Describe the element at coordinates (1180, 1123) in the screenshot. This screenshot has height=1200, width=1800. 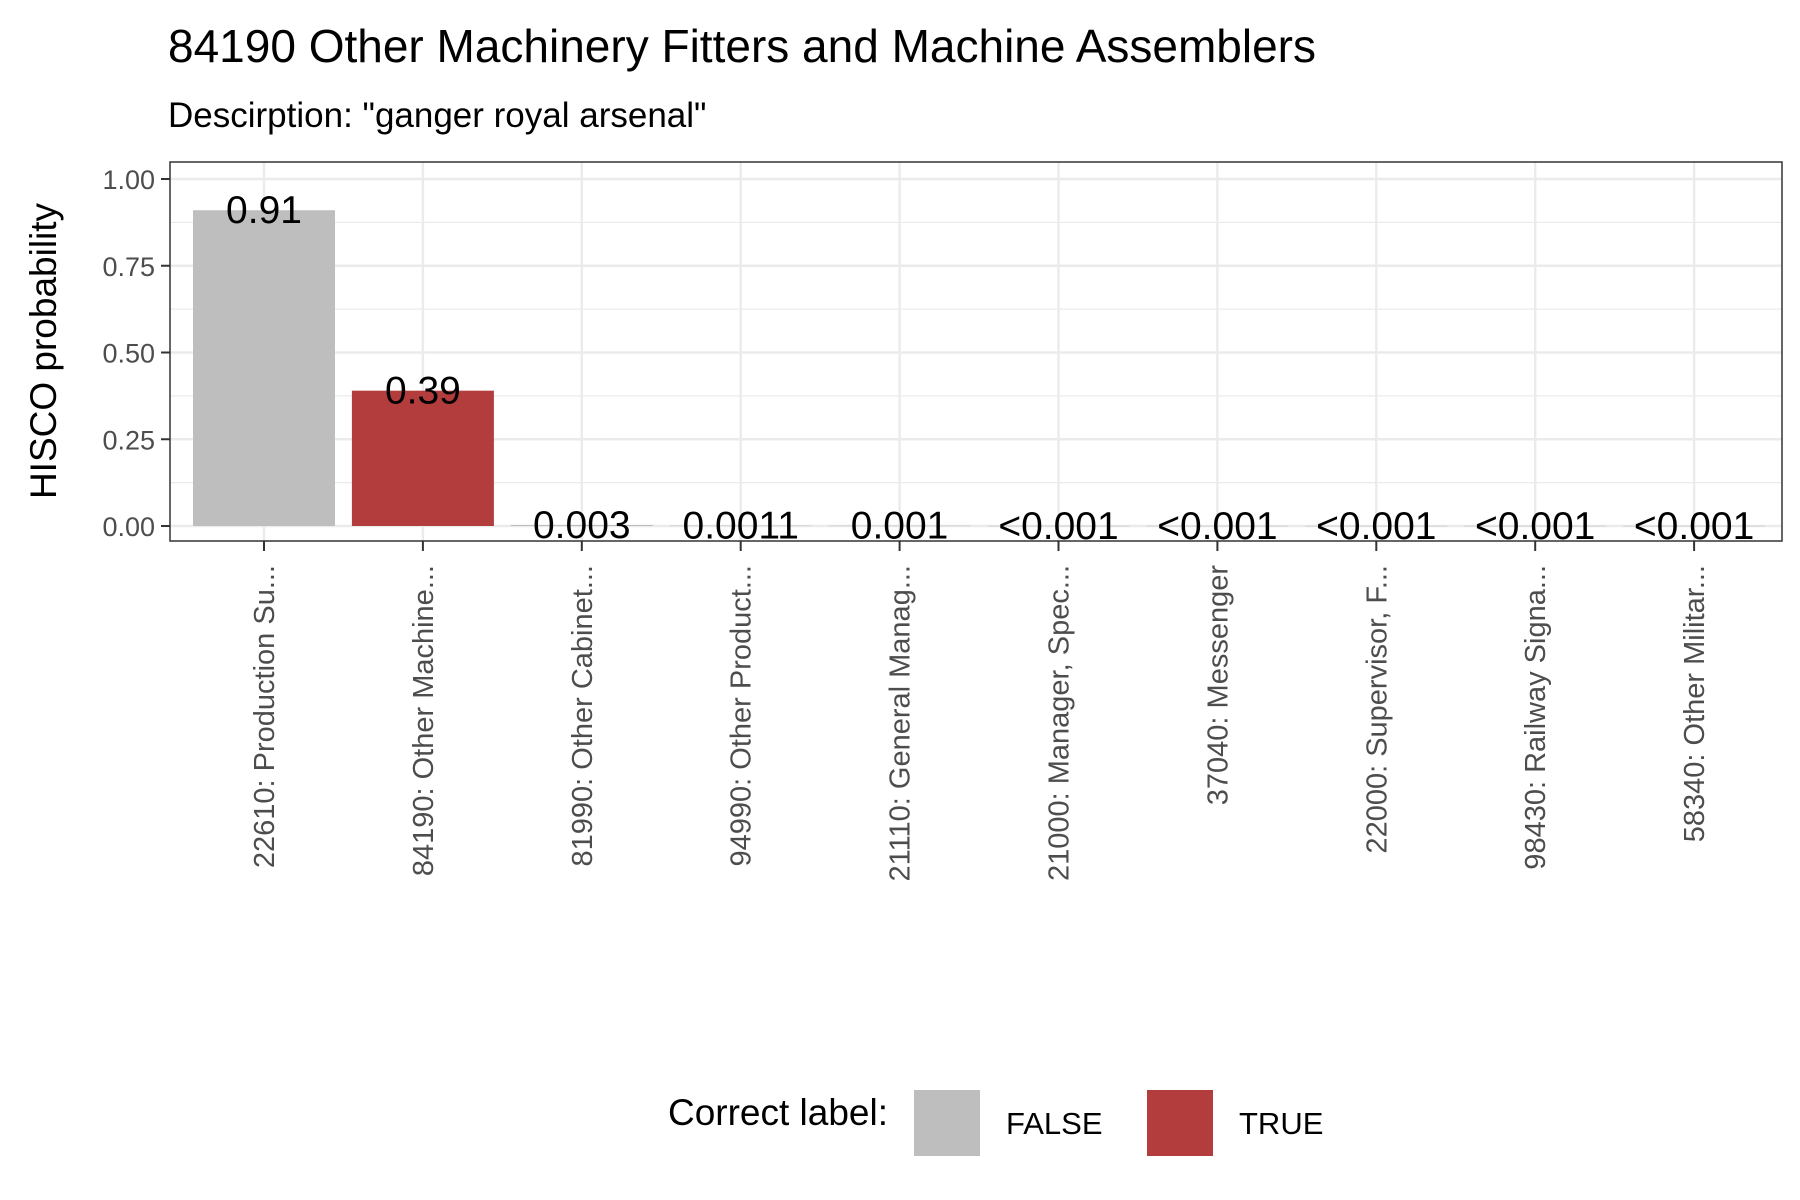
I see `legend-swatch-true` at that location.